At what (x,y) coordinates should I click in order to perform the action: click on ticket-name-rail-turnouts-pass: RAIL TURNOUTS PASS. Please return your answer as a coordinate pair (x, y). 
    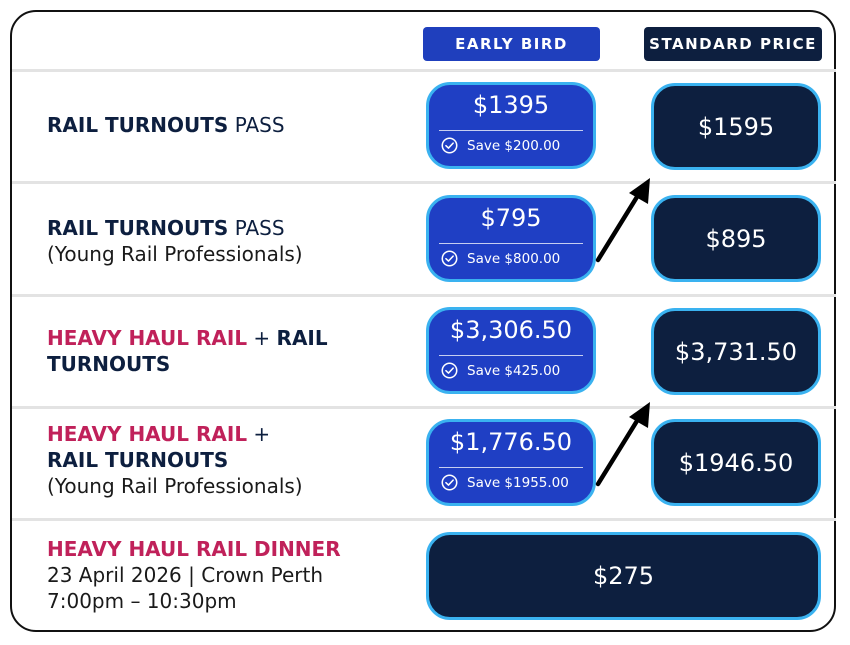
    Looking at the image, I should click on (166, 125).